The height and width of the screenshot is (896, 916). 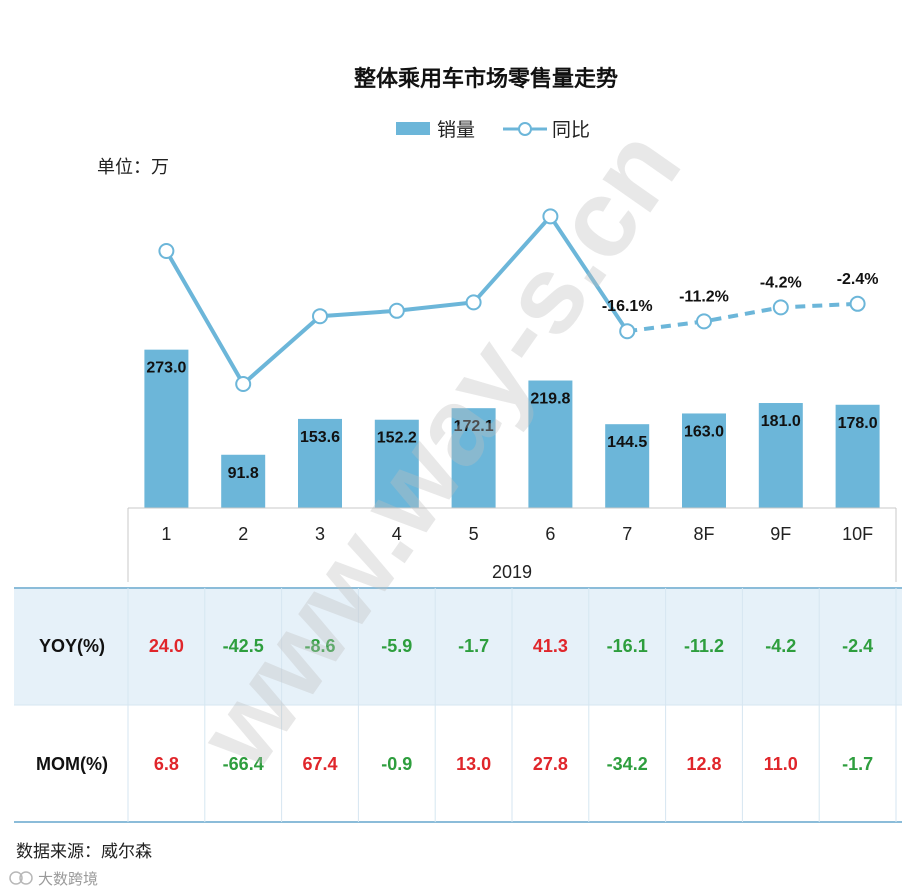 I want to click on bar-10F, so click(x=857, y=456).